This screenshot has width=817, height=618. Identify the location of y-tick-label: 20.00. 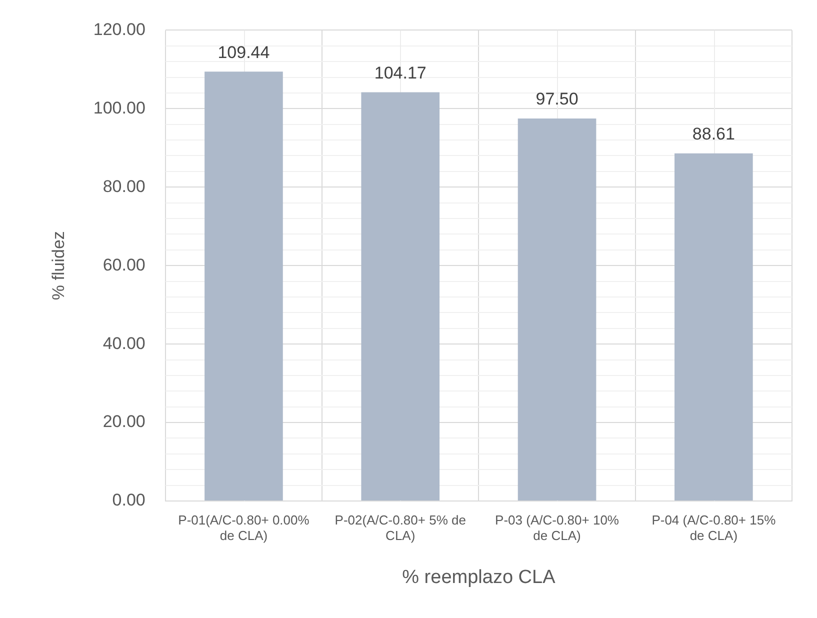
(124, 422).